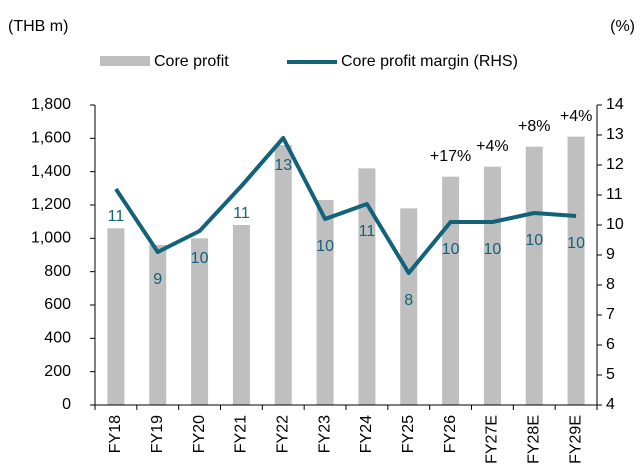 The height and width of the screenshot is (475, 643). What do you see at coordinates (610, 374) in the screenshot?
I see `y2-tick-label: 5` at bounding box center [610, 374].